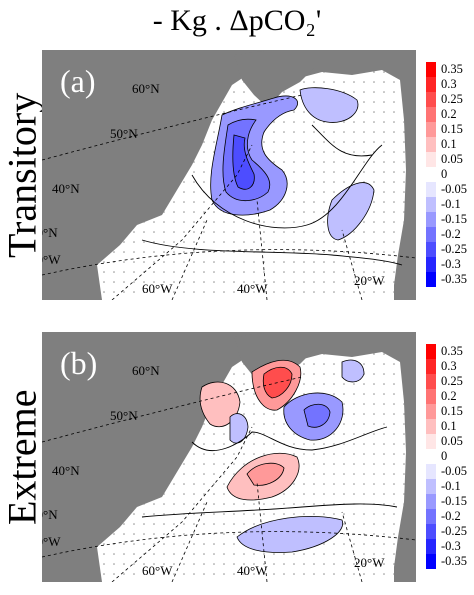 Image resolution: width=474 pixels, height=595 pixels. I want to click on greenland-landmass, so click(274, 79).